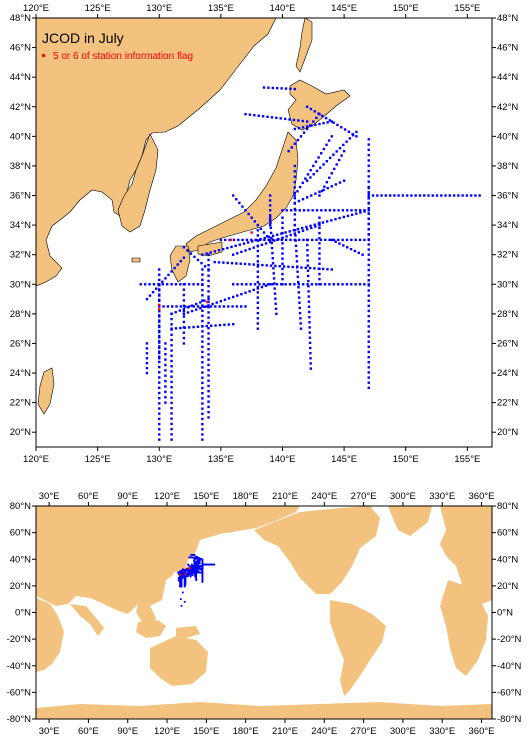  What do you see at coordinates (20, 559) in the screenshot?
I see `lat-tick-label: 40°N` at bounding box center [20, 559].